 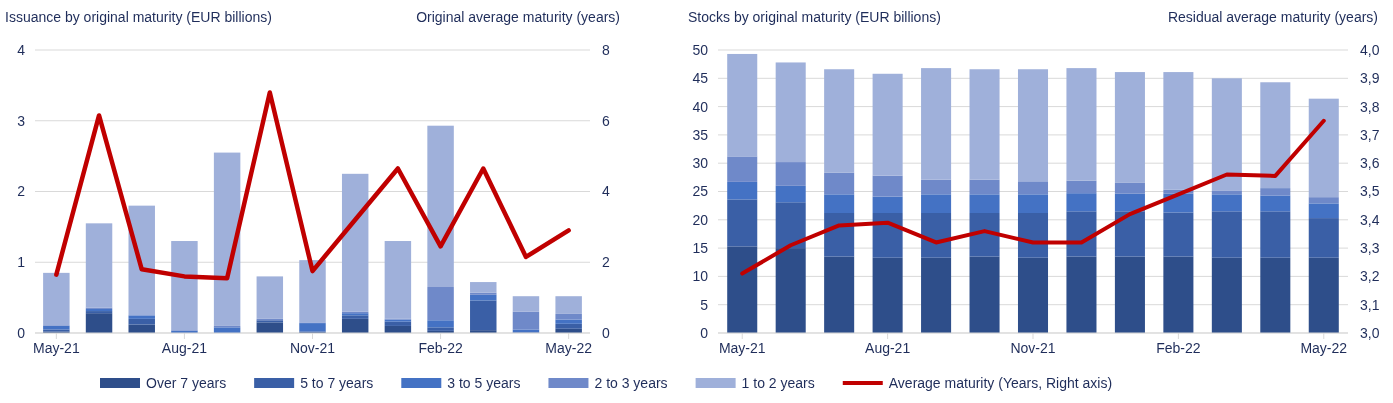 I want to click on y-axis-title: Issuance by original maturity (EUR billions), so click(x=138, y=17).